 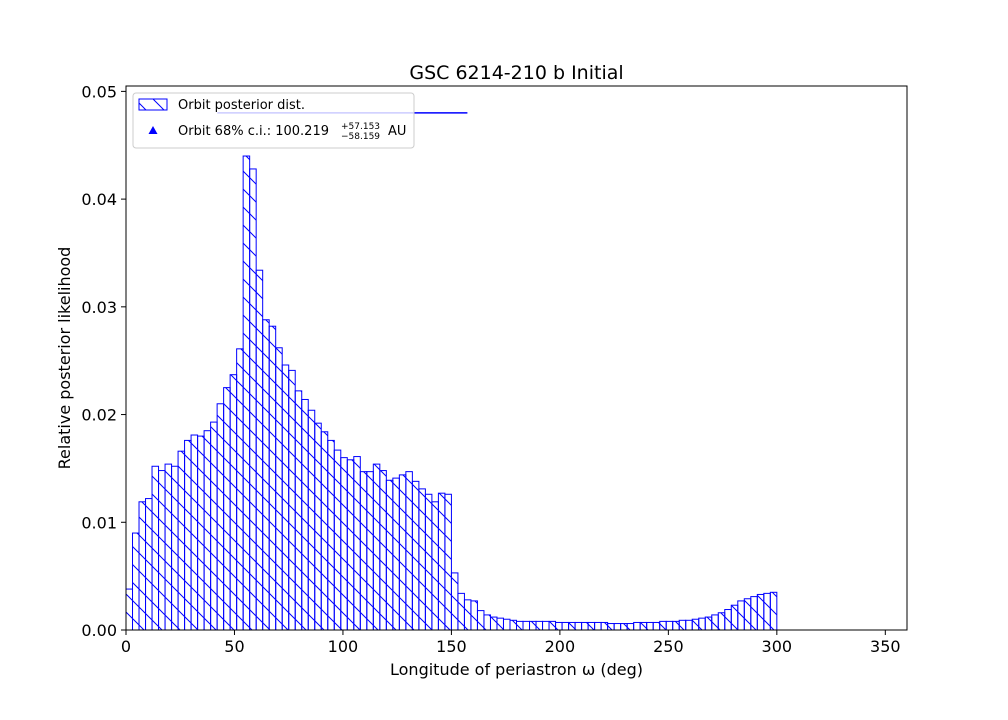 What do you see at coordinates (668, 646) in the screenshot?
I see `x-tick-label: 250` at bounding box center [668, 646].